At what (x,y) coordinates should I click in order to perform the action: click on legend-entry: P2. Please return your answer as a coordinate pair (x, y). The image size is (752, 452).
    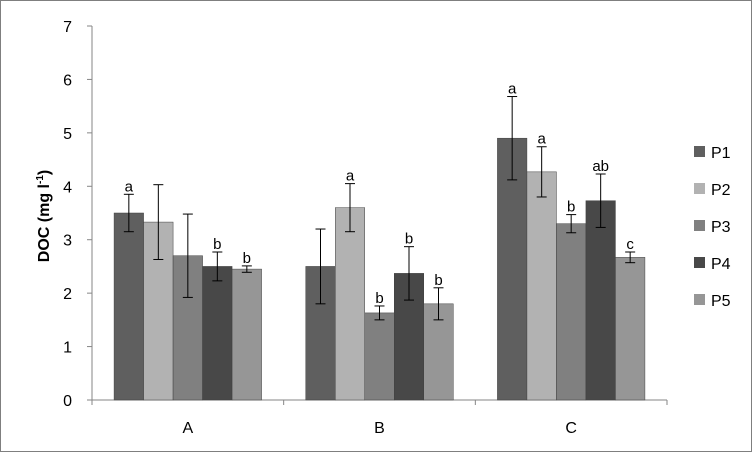
    Looking at the image, I should click on (721, 190).